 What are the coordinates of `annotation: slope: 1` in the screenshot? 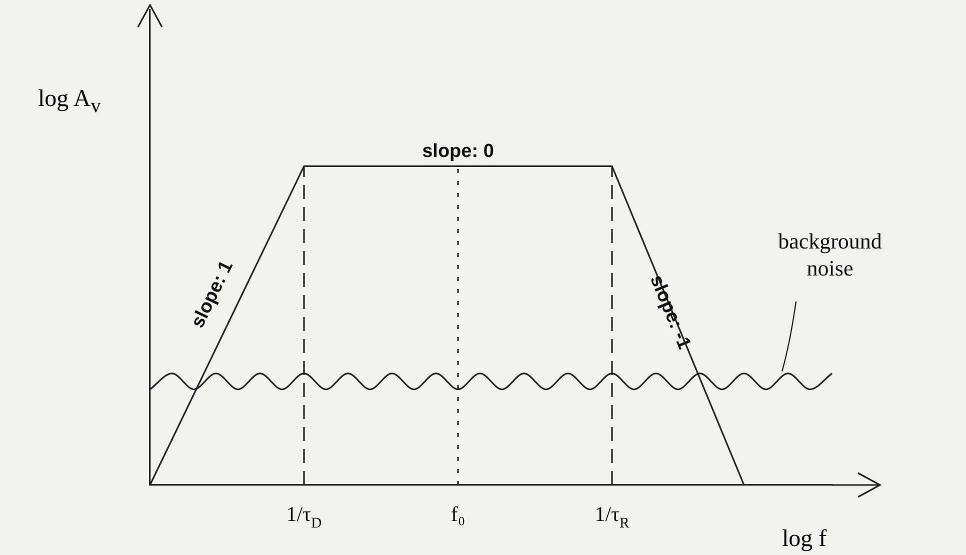 It's located at (212, 294).